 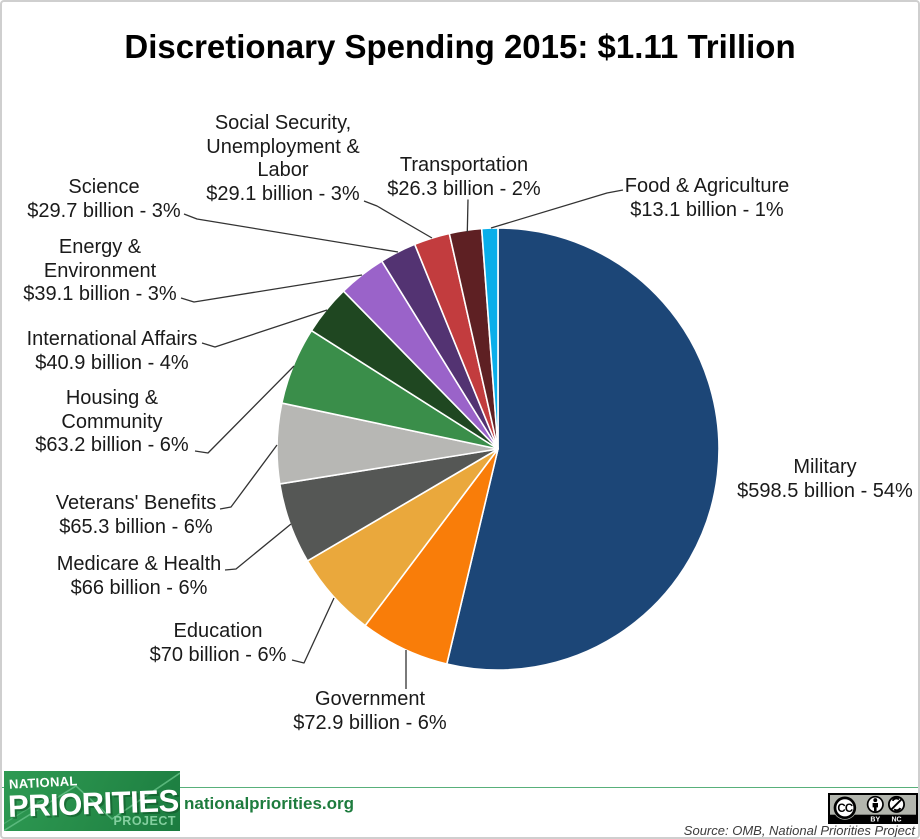 What do you see at coordinates (896, 819) in the screenshot?
I see `svg-text: NC` at bounding box center [896, 819].